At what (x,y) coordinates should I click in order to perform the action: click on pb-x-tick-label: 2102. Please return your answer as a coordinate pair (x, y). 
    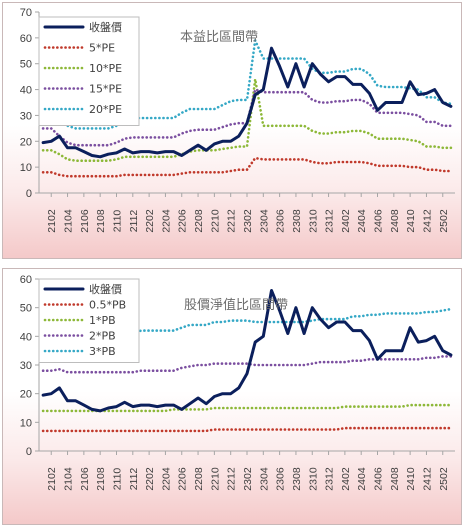
    Looking at the image, I should click on (52, 479).